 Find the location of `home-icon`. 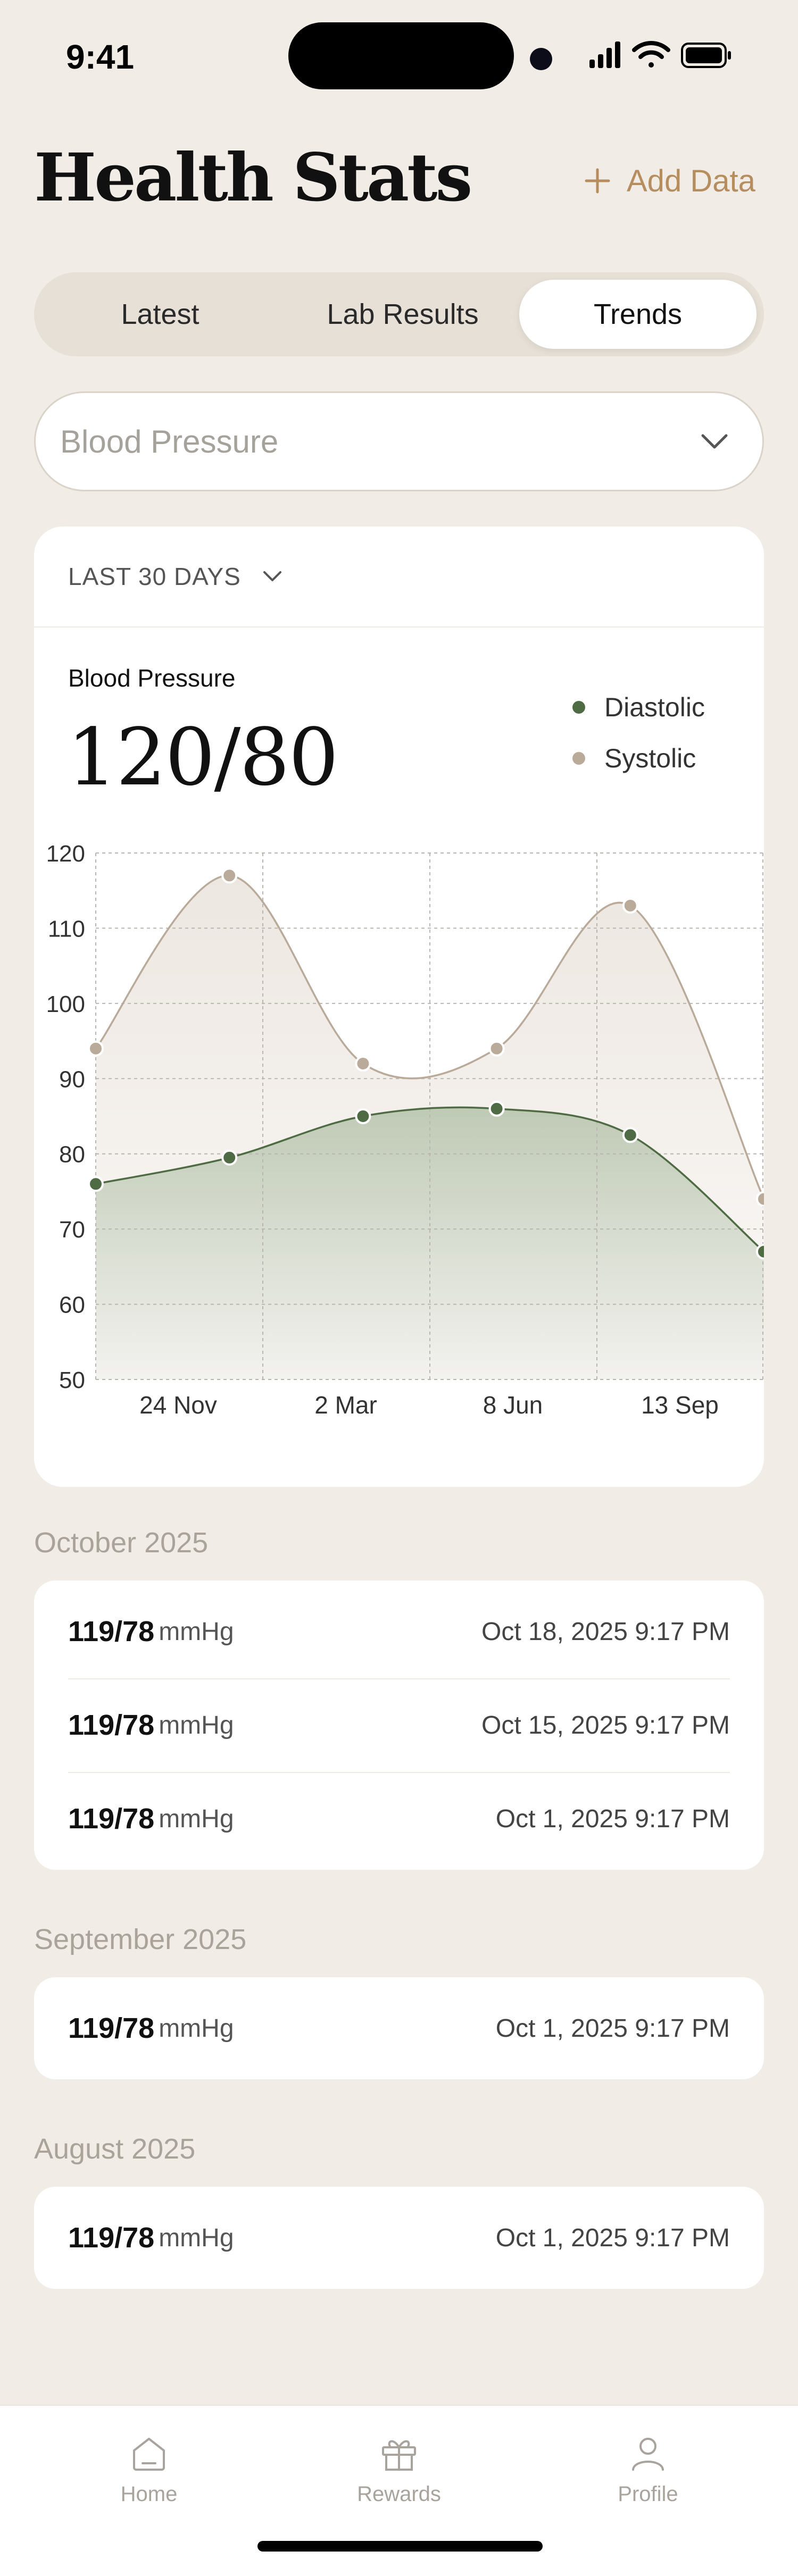

home-icon is located at coordinates (149, 2454).